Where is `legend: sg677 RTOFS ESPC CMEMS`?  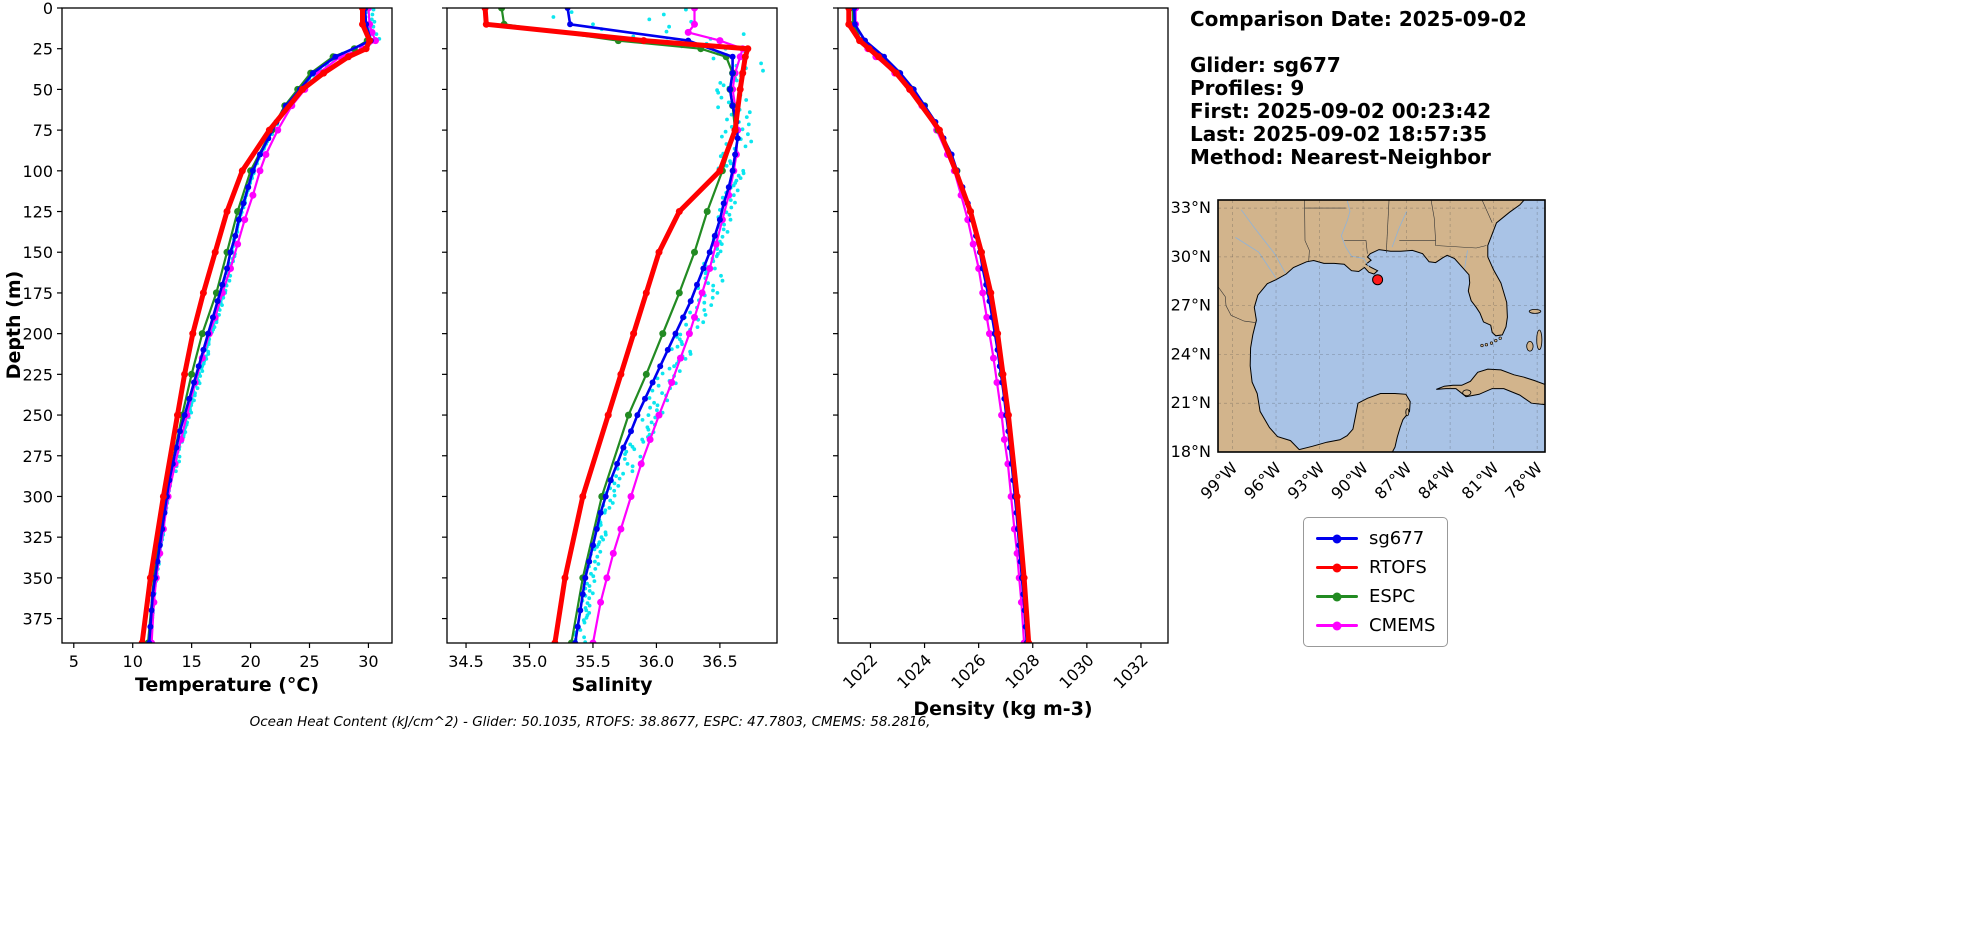 legend: sg677 RTOFS ESPC CMEMS is located at coordinates (1376, 582).